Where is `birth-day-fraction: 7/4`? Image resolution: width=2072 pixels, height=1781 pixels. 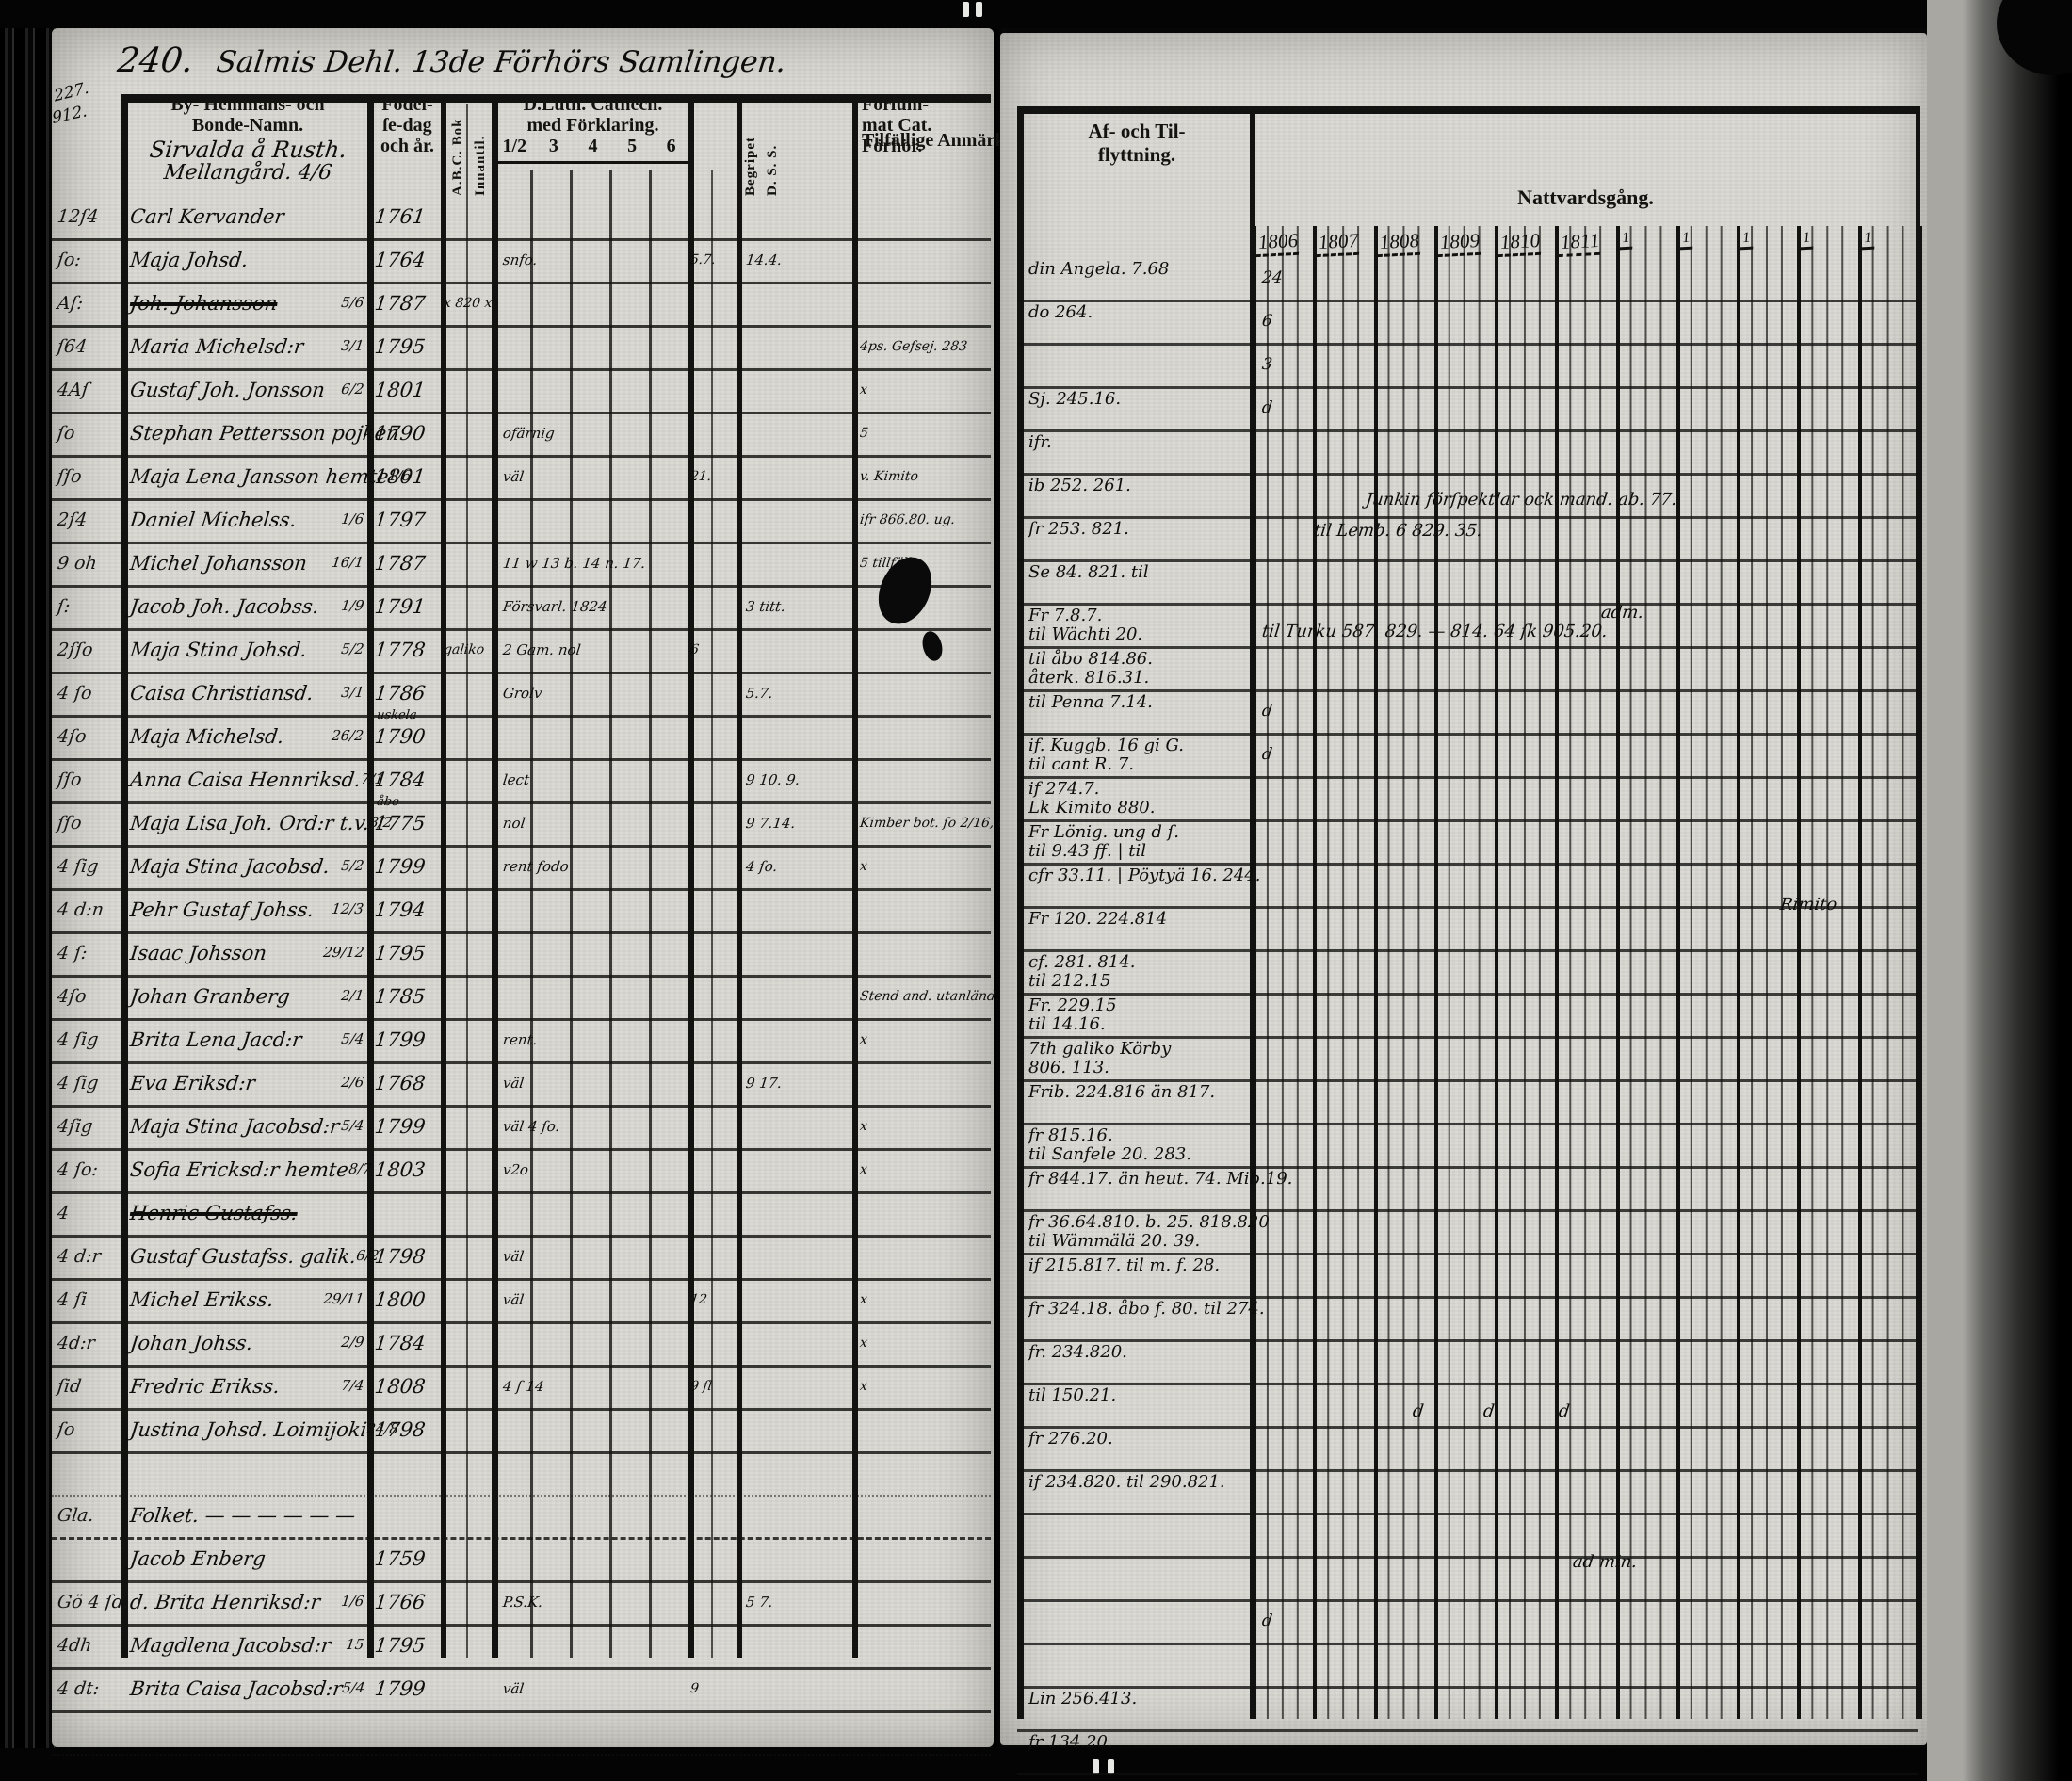 birth-day-fraction: 7/4 is located at coordinates (352, 1385).